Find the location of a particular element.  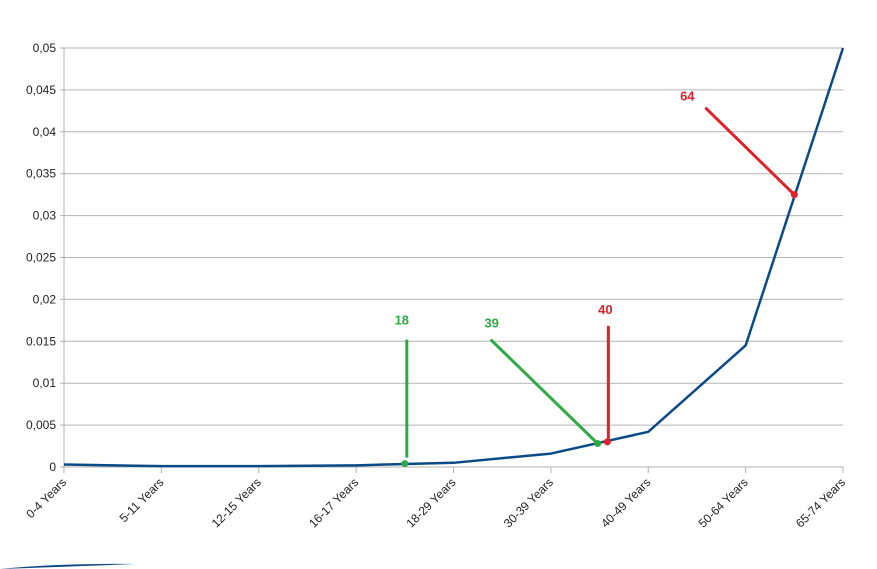

y-tick-label: 0,04 is located at coordinates (45, 132).